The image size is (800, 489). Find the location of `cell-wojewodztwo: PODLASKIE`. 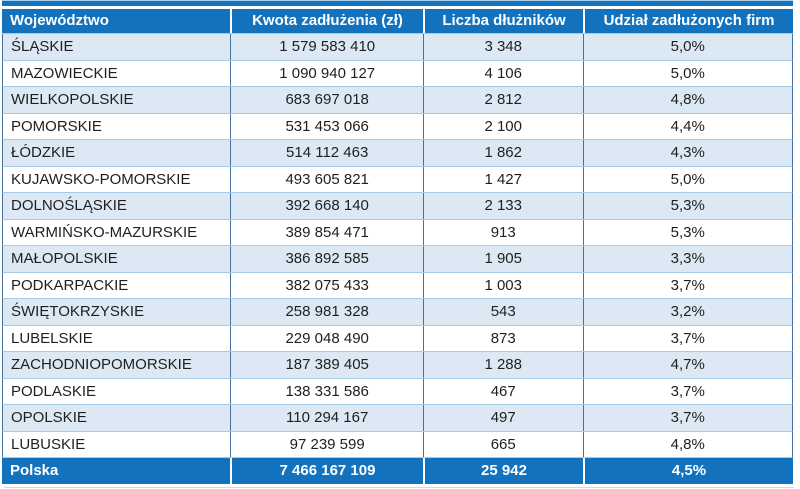

cell-wojewodztwo: PODLASKIE is located at coordinates (54, 391).